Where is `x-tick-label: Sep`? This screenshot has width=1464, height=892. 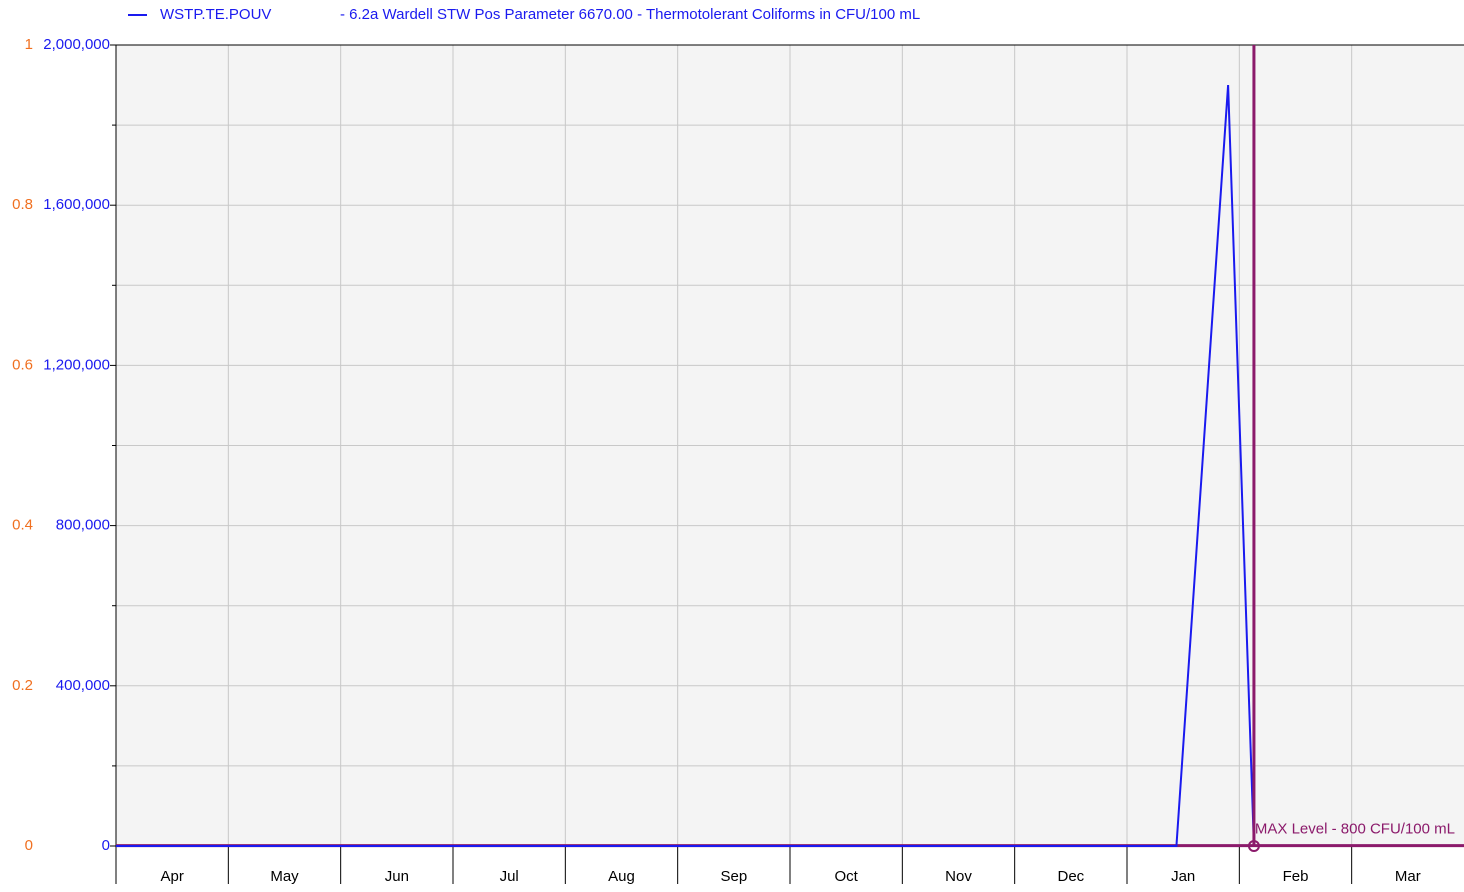 x-tick-label: Sep is located at coordinates (733, 876).